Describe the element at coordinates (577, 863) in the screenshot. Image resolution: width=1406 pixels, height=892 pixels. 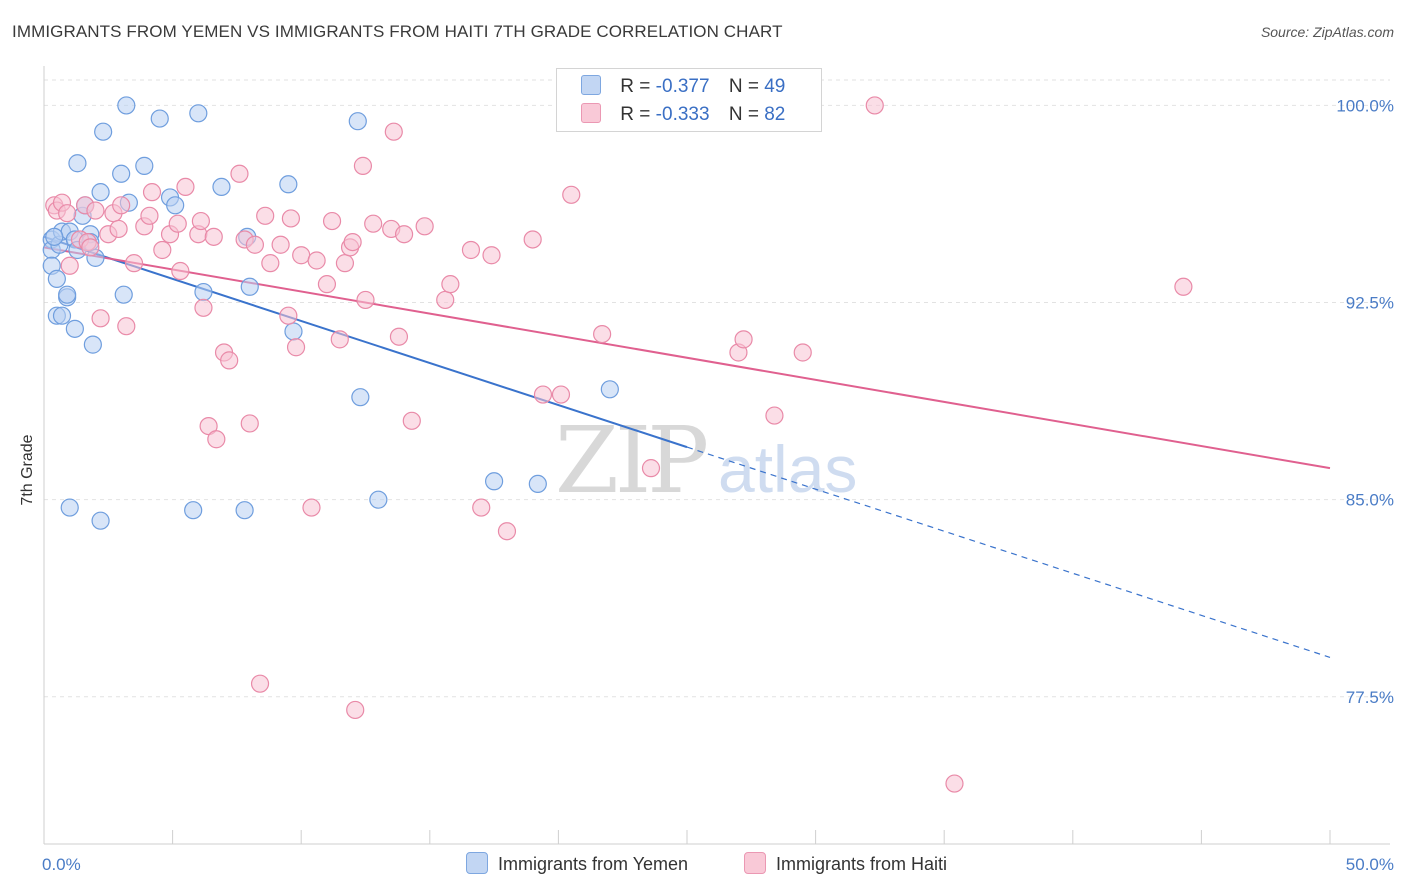
I see `bottom-legend-yemen: Immigrants from Yemen` at that location.